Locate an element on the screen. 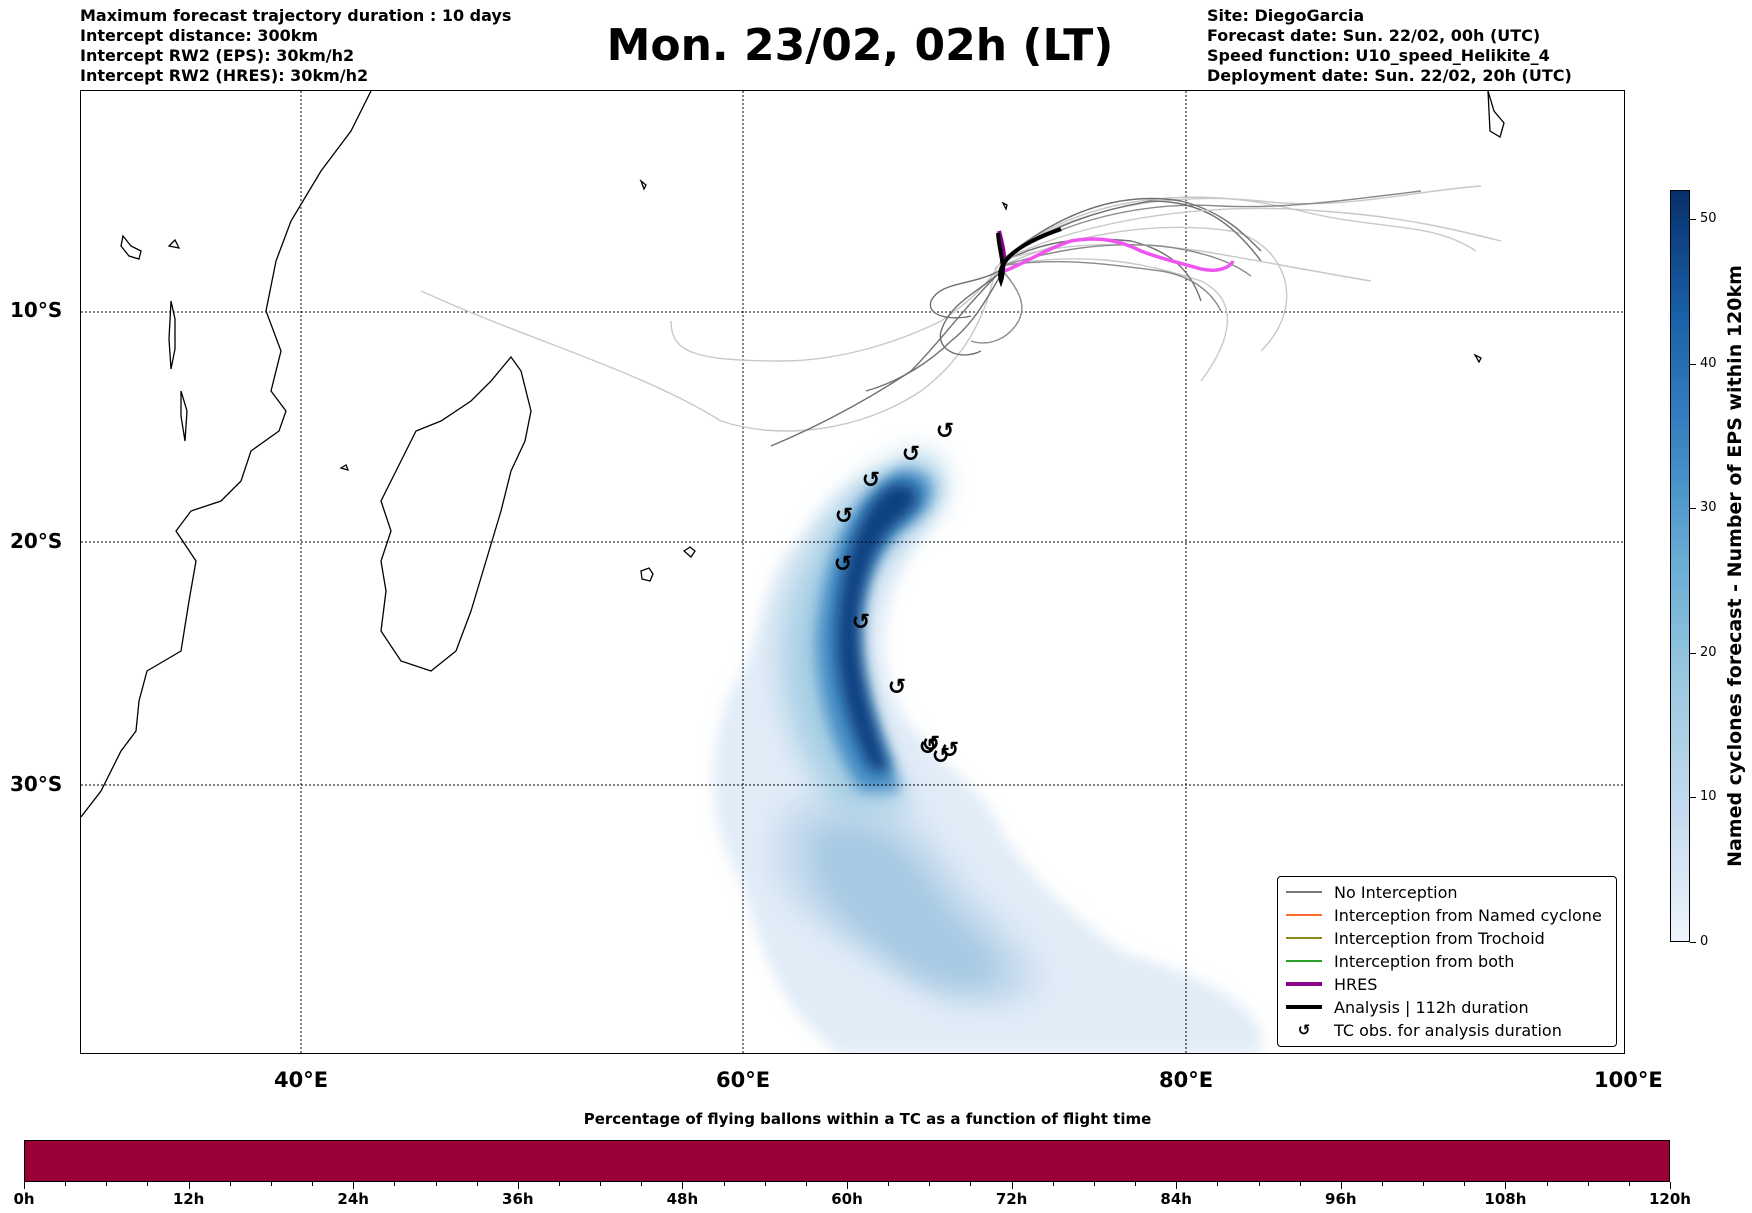 This screenshot has width=1752, height=1213. lat-label-10s: 10°S is located at coordinates (36, 310).